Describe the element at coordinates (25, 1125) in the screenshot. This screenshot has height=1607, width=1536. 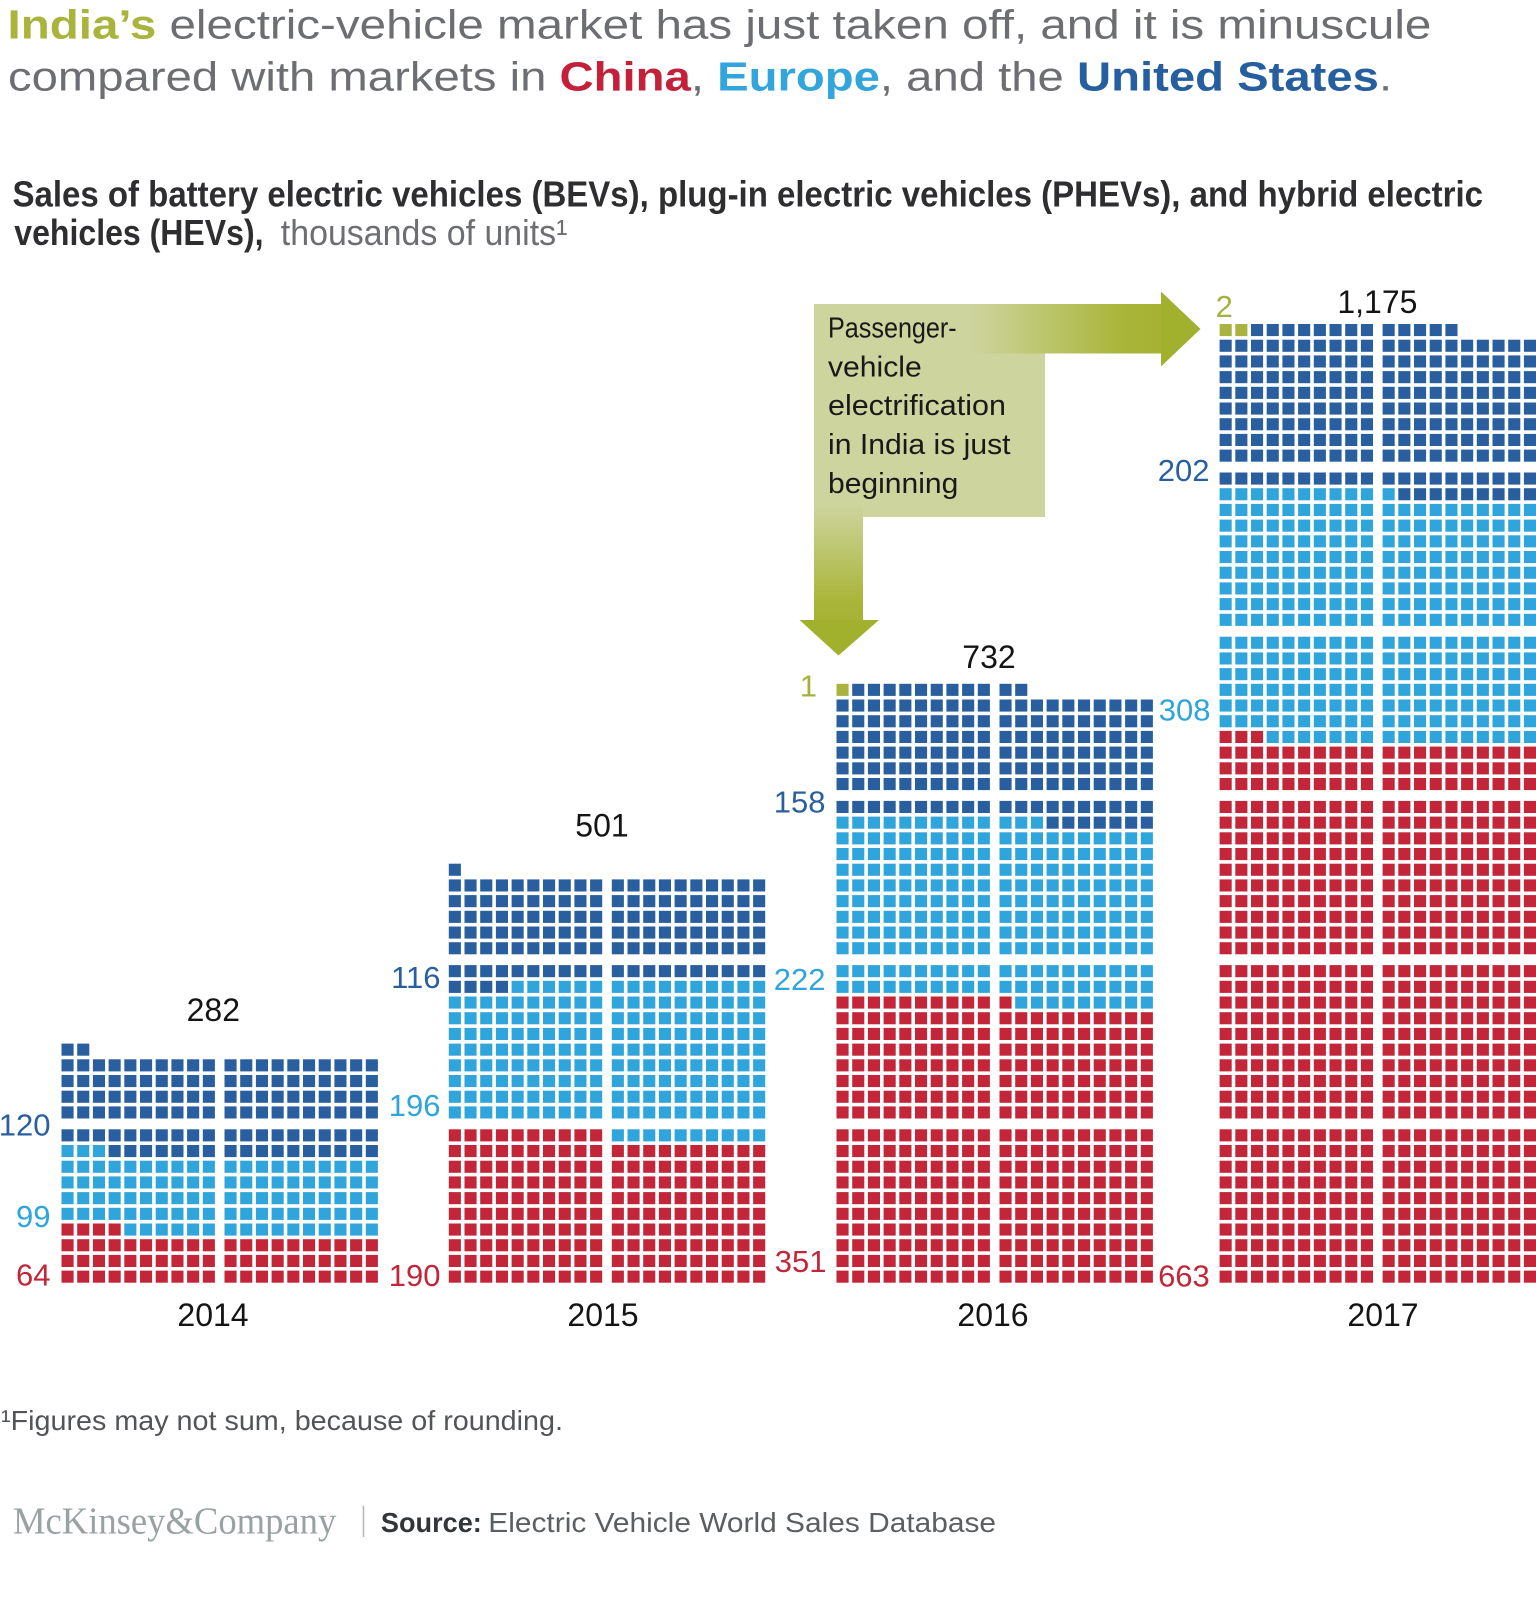
I see `svg-text: 120` at that location.